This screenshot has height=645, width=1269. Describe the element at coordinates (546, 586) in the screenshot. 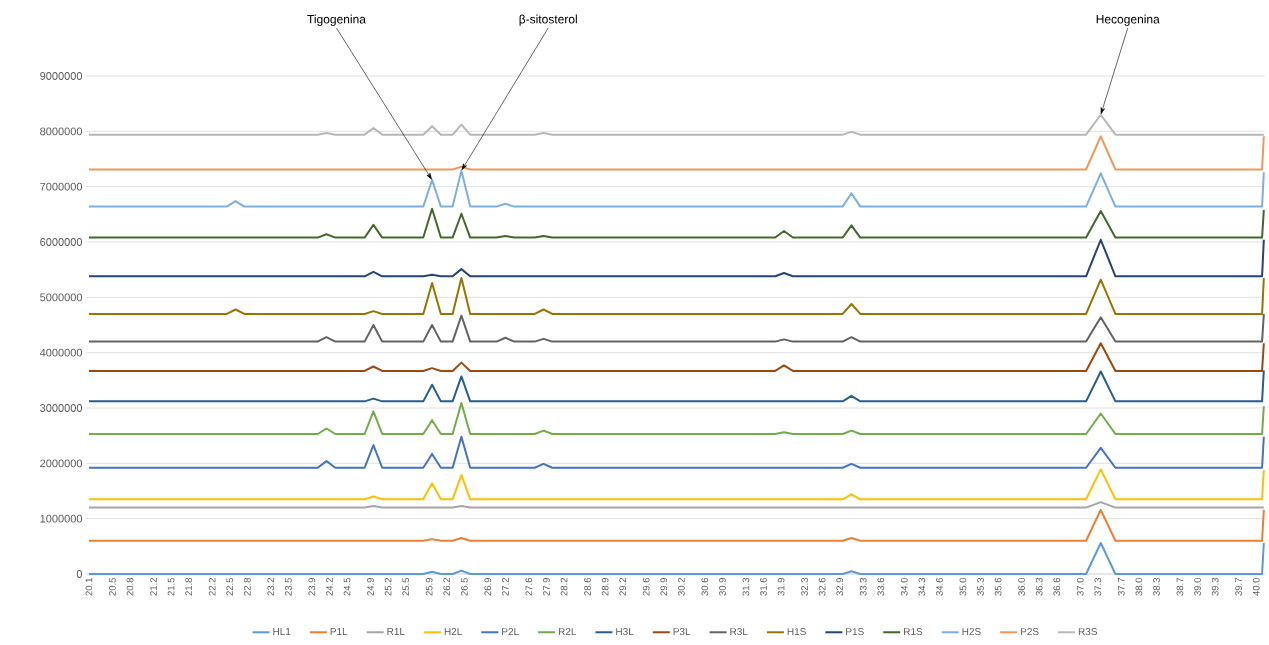

I see `x-tick-label: 27.9` at that location.